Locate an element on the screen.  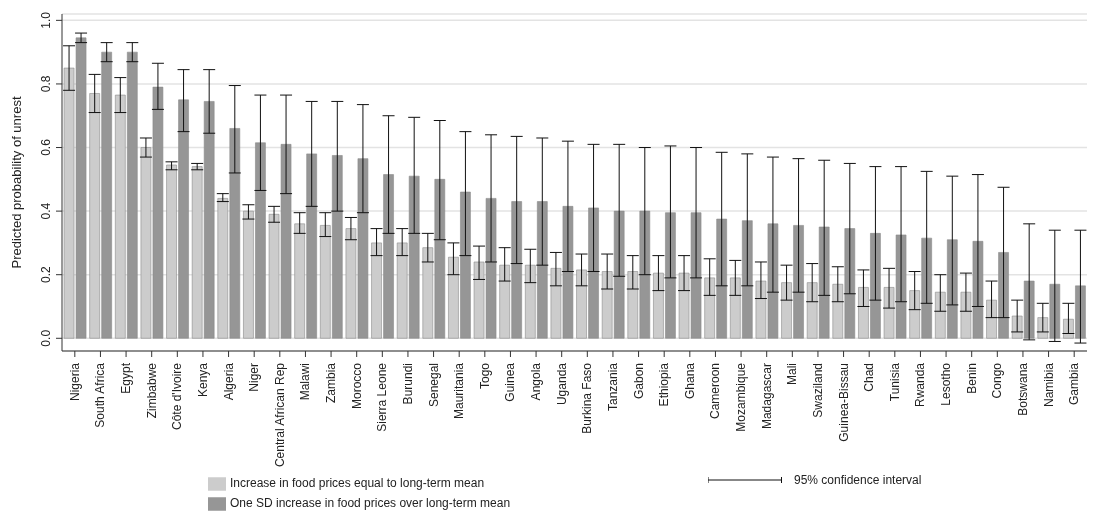
x-tick-label: Senegal is located at coordinates (433, 385).